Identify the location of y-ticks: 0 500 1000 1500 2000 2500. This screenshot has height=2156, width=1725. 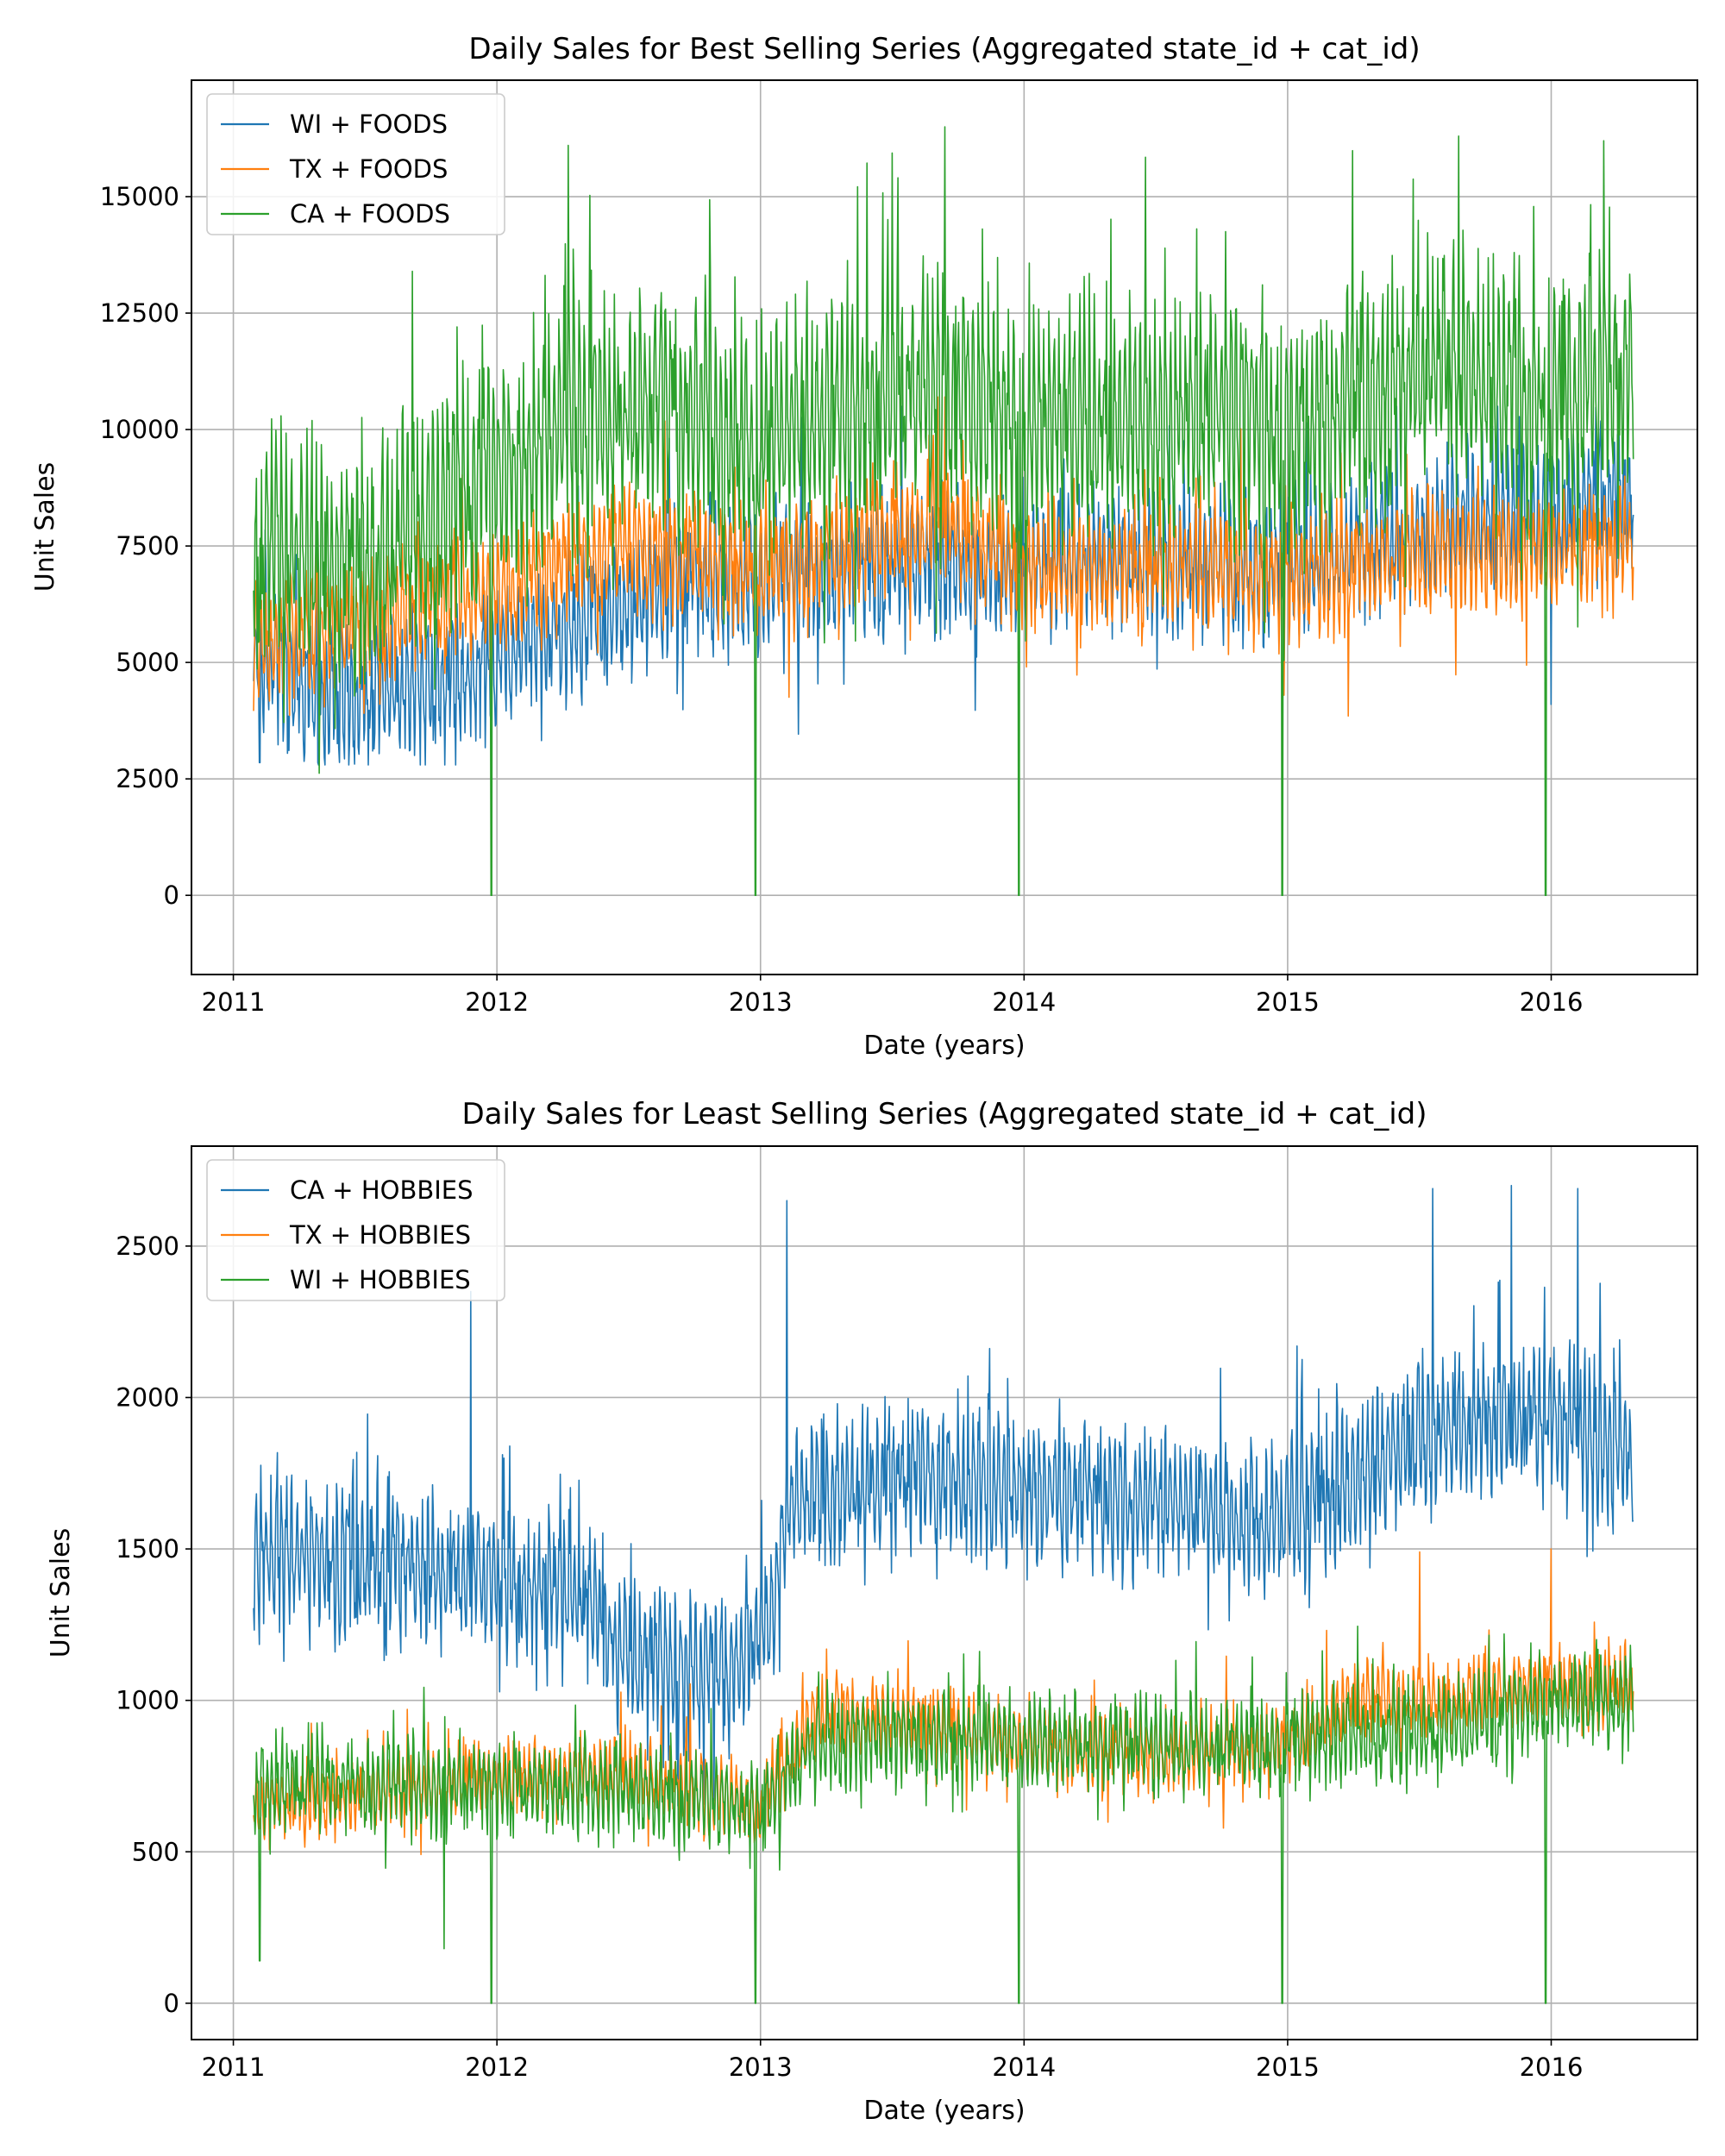
(153, 1625).